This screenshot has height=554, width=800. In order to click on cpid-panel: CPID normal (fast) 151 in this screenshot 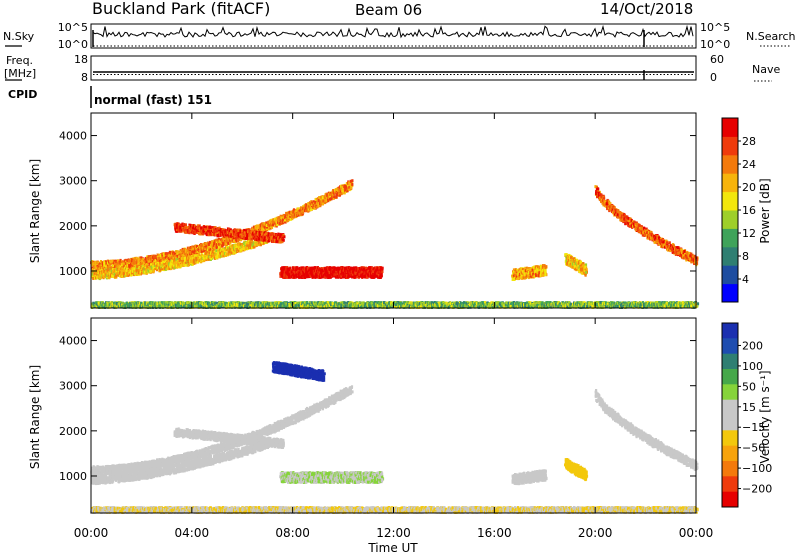, I will do `click(110, 97)`.